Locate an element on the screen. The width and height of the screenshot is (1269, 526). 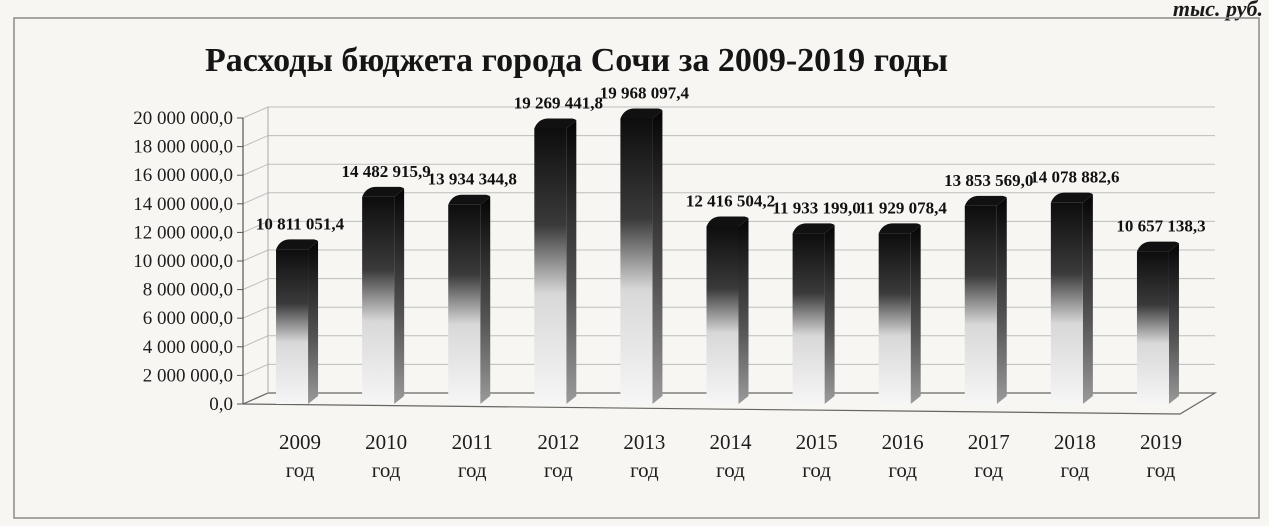
y-tick-label: 14 000 000,0 is located at coordinates (183, 204).